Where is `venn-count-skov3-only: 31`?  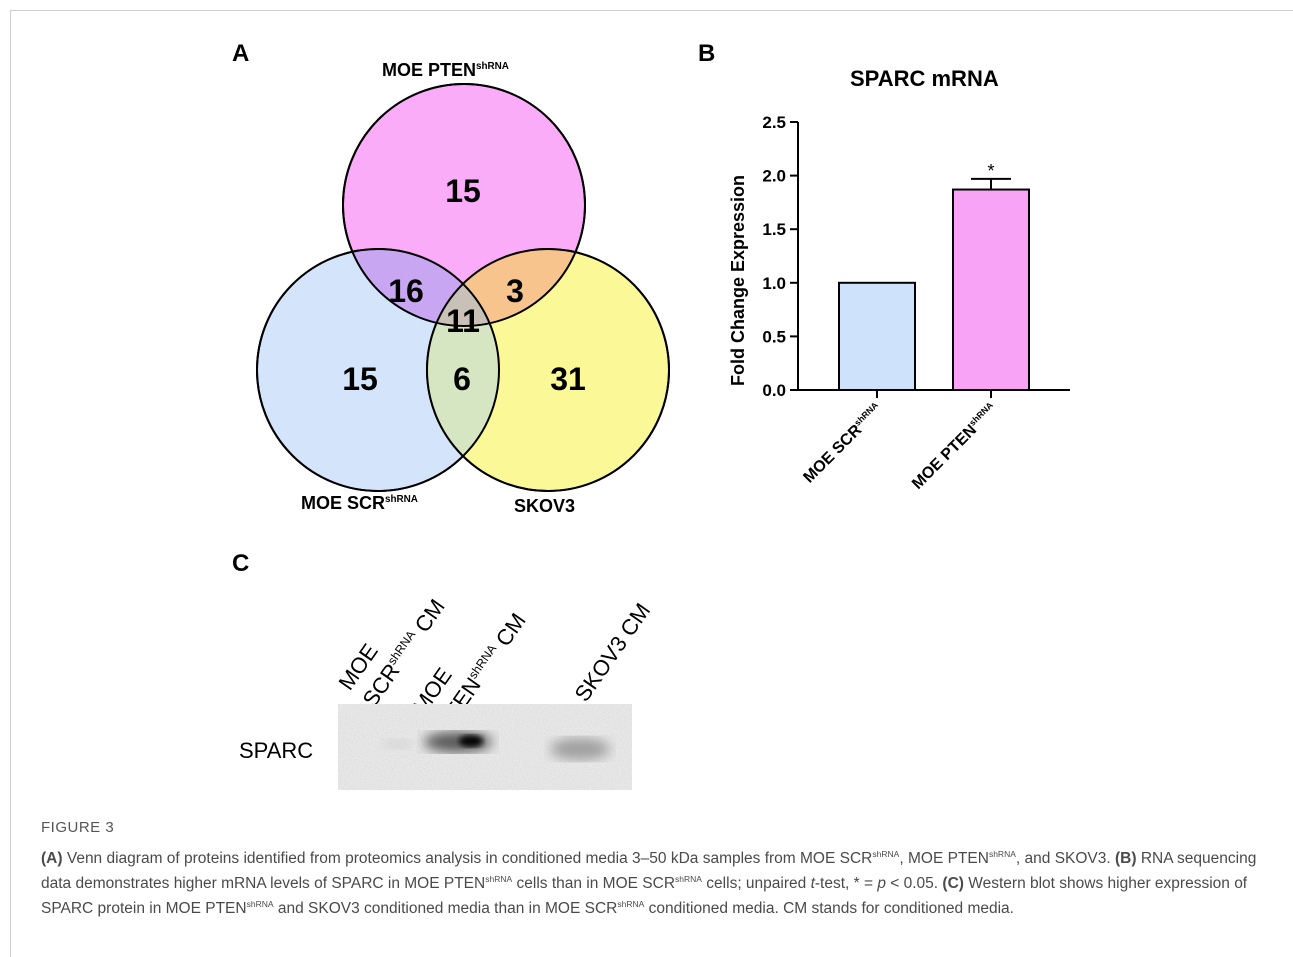
venn-count-skov3-only: 31 is located at coordinates (568, 379).